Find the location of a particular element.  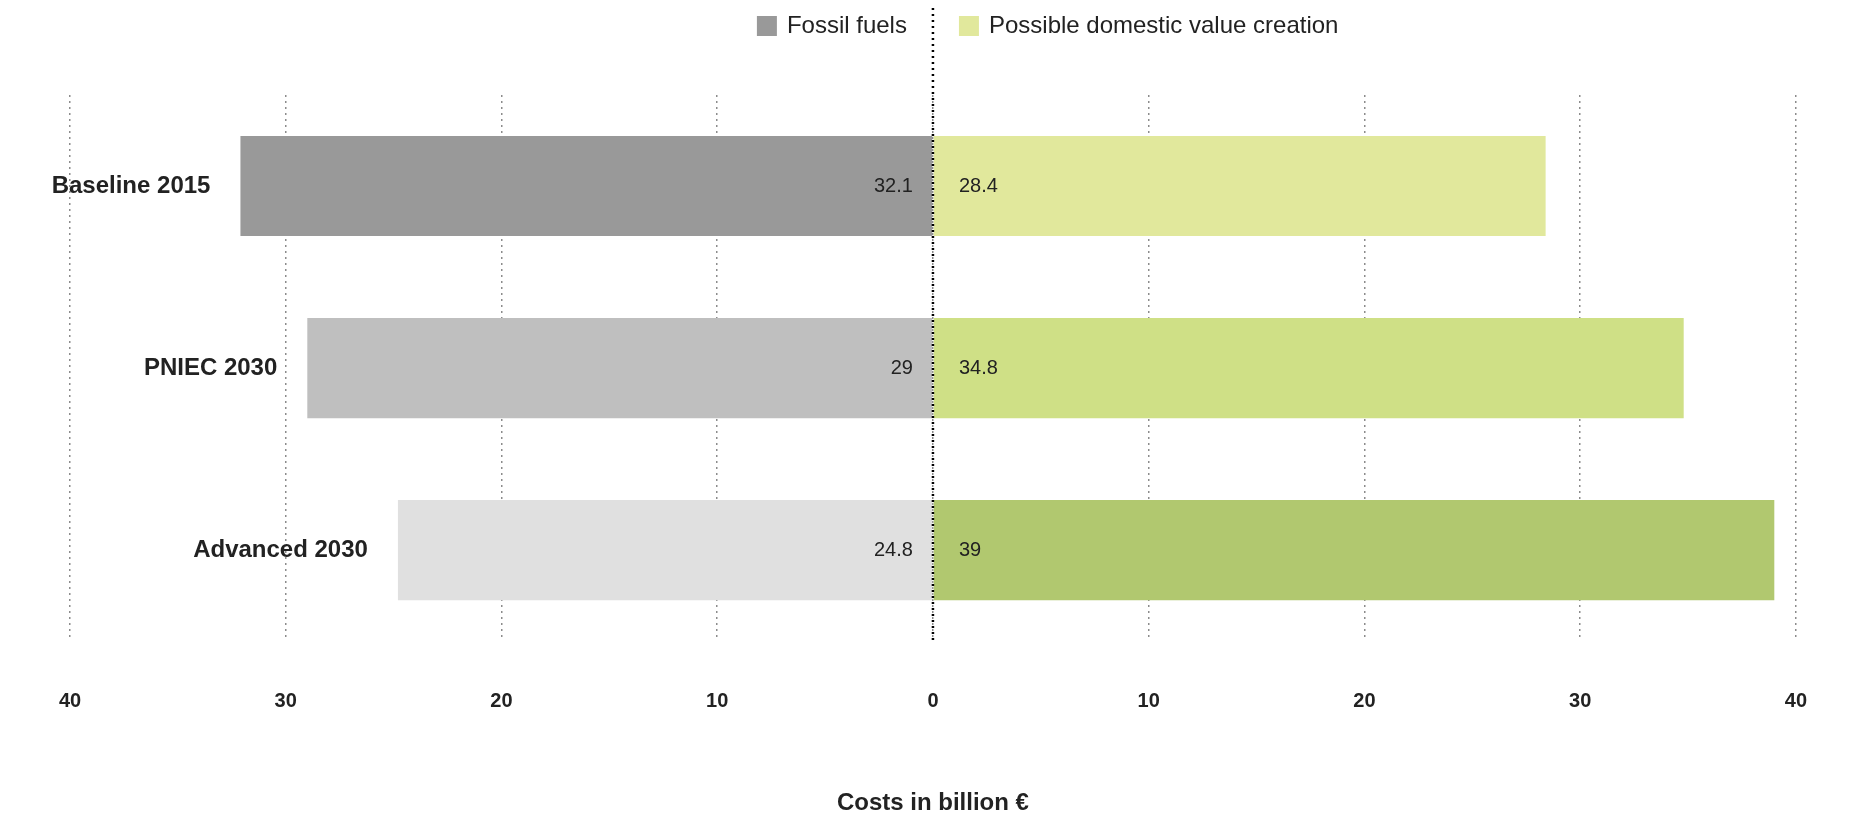

y-tick-label: PNIEC 2030 is located at coordinates (210, 366).